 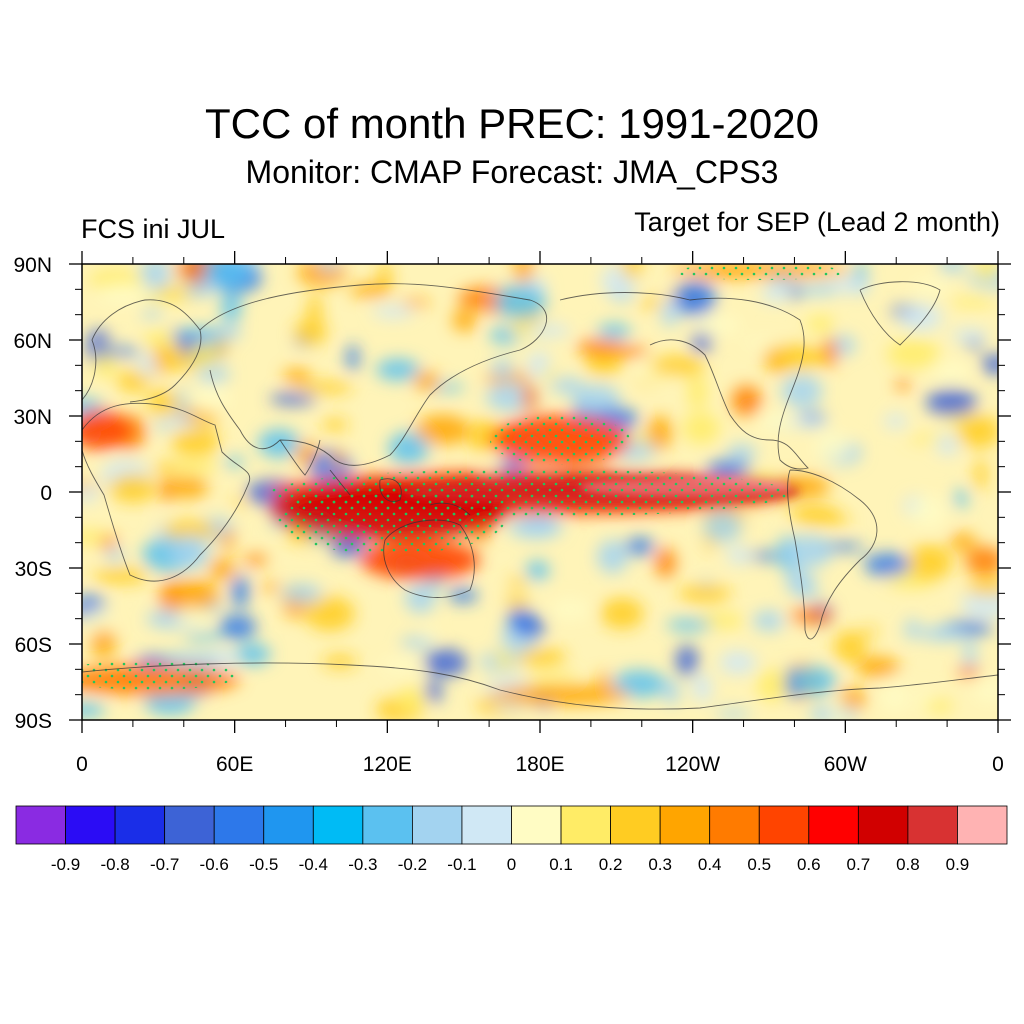 I want to click on lon-tick-label: 60W, so click(x=845, y=764).